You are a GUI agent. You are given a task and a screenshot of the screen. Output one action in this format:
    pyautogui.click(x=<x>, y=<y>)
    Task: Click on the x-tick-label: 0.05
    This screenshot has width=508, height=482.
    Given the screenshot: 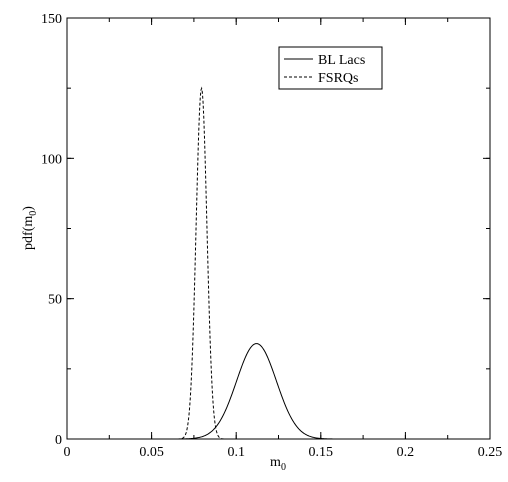 What is the action you would take?
    pyautogui.click(x=151, y=452)
    